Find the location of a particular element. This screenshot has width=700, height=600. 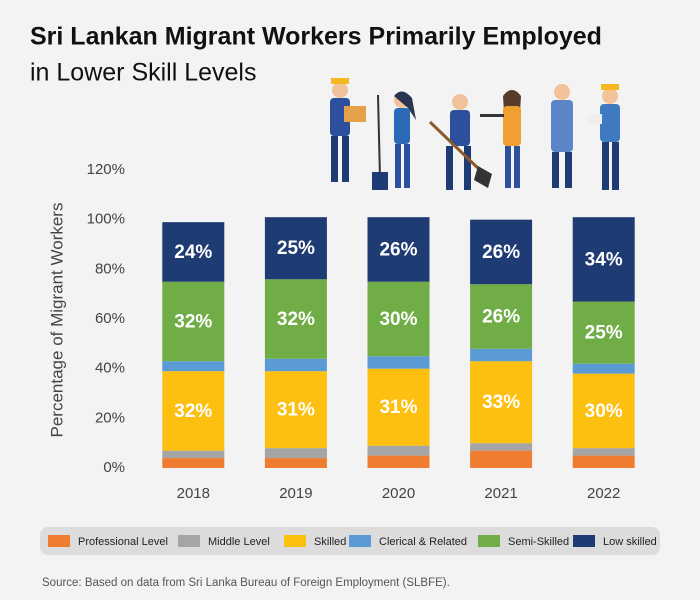

y-tick-label: 20% is located at coordinates (110, 417).